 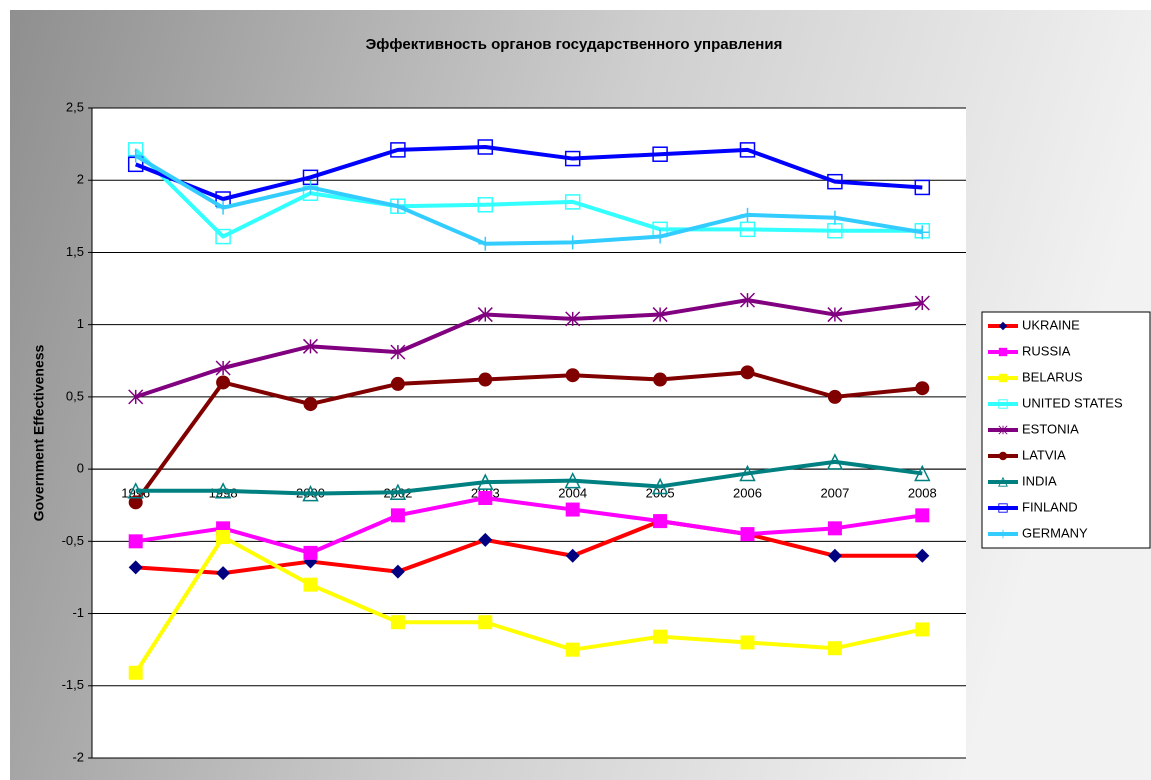 I want to click on legend-label: RUSSIA, so click(x=1046, y=350).